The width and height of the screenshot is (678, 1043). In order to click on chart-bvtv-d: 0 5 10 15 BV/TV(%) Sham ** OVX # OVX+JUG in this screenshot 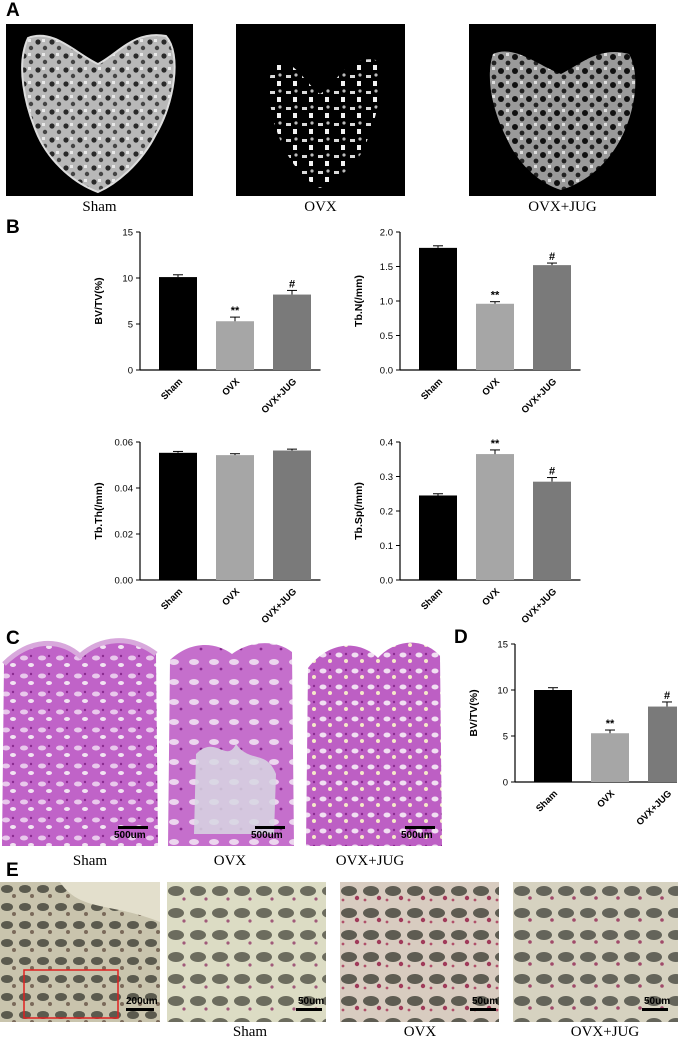, I will do `click(572, 734)`.